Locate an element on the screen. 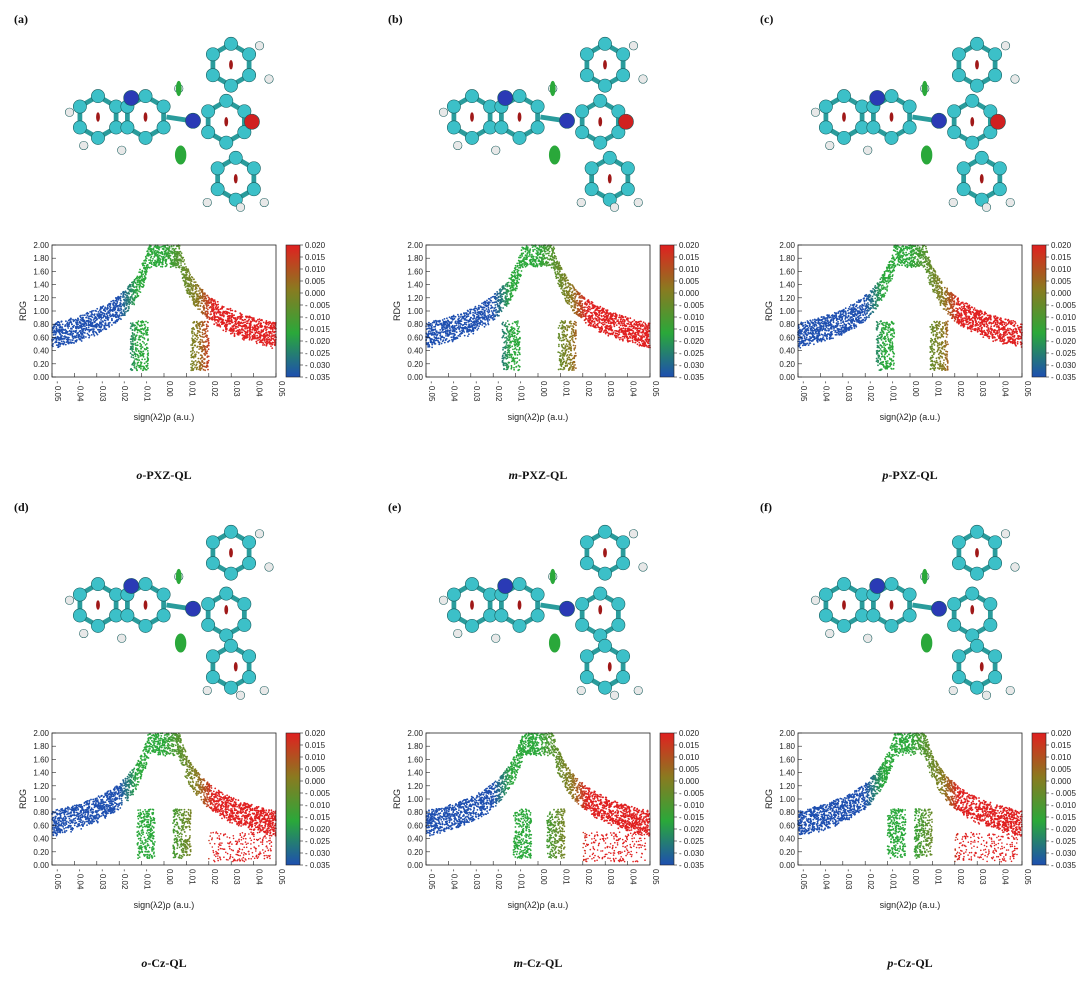 The image size is (1091, 985). colorbar-tick-label: 0.010 is located at coordinates (315, 269).